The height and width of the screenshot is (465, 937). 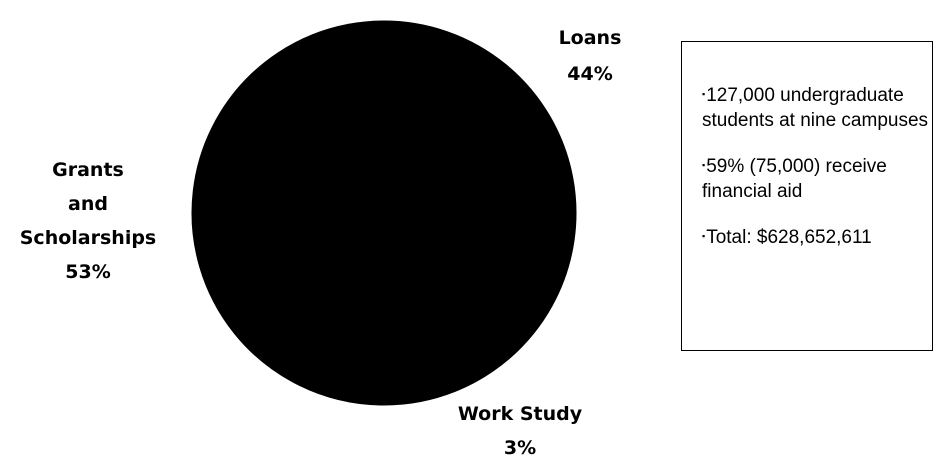 I want to click on grants-label: Grants and Scholarships 53%, so click(x=88, y=221).